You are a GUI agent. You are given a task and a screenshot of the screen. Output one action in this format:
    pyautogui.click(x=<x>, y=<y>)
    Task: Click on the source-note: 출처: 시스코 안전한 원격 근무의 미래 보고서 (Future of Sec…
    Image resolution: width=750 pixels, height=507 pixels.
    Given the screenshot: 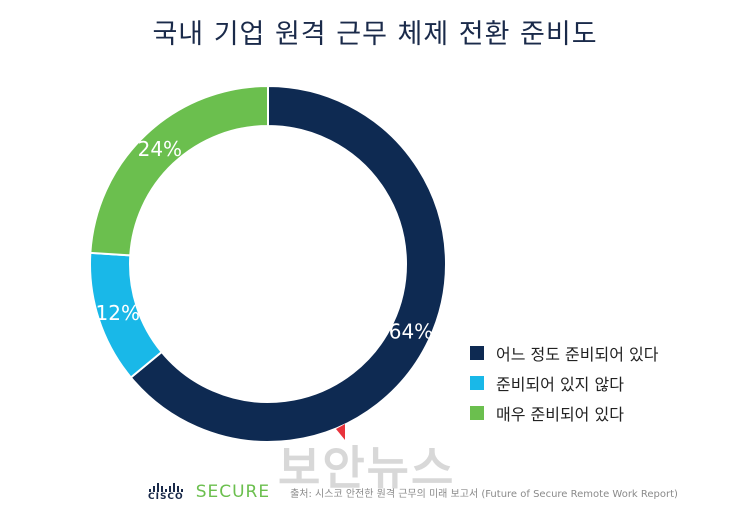 What is the action you would take?
    pyautogui.click(x=484, y=494)
    